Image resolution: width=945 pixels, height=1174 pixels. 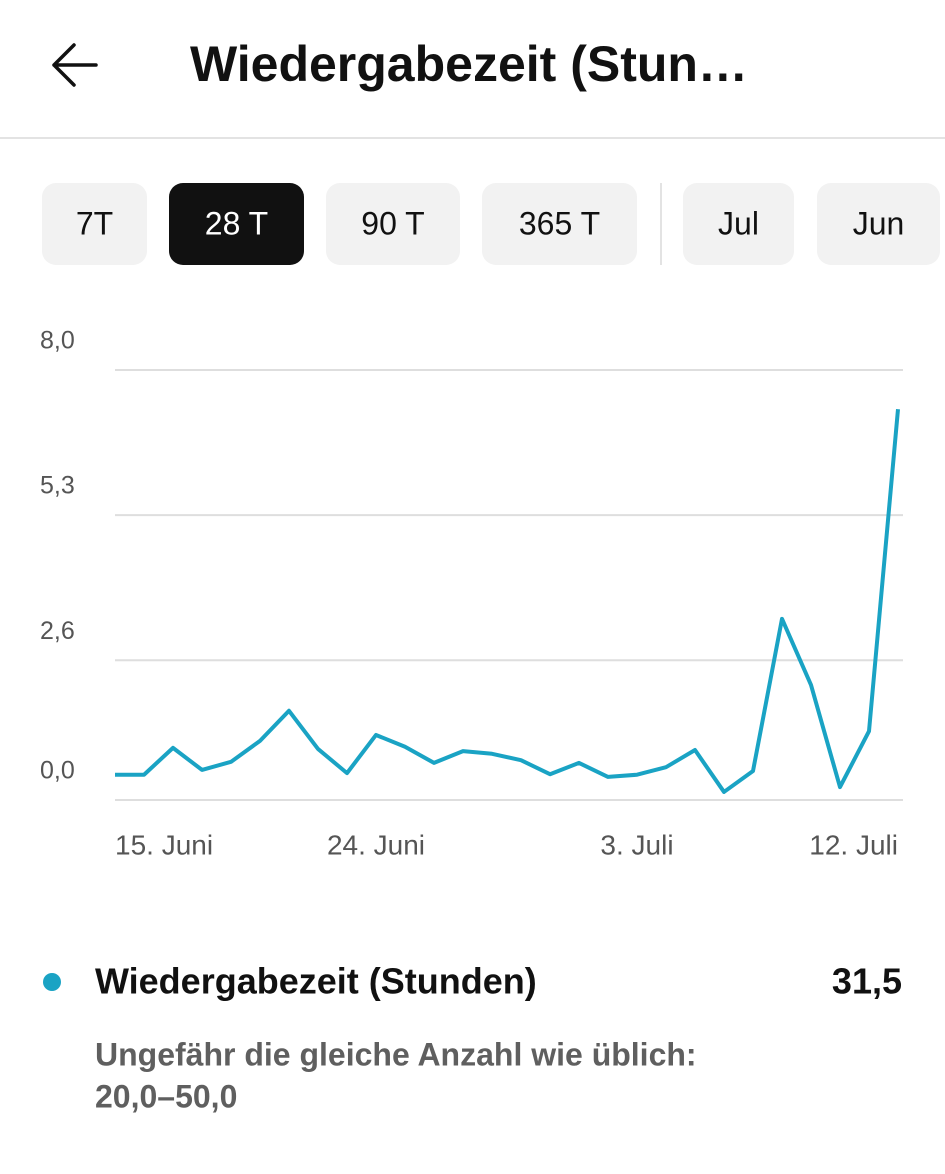 What do you see at coordinates (164, 844) in the screenshot?
I see `x-tick-label: 15. Juni` at bounding box center [164, 844].